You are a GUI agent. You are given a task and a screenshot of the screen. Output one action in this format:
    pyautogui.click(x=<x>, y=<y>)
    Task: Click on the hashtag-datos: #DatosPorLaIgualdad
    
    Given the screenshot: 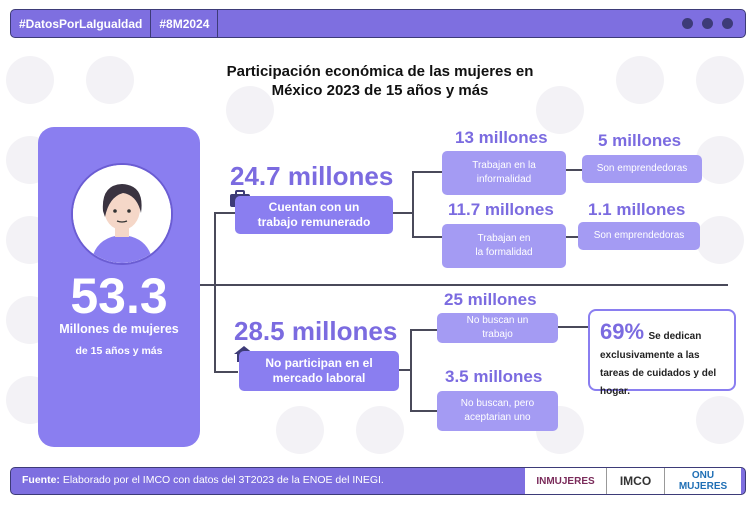 What is the action you would take?
    pyautogui.click(x=81, y=23)
    